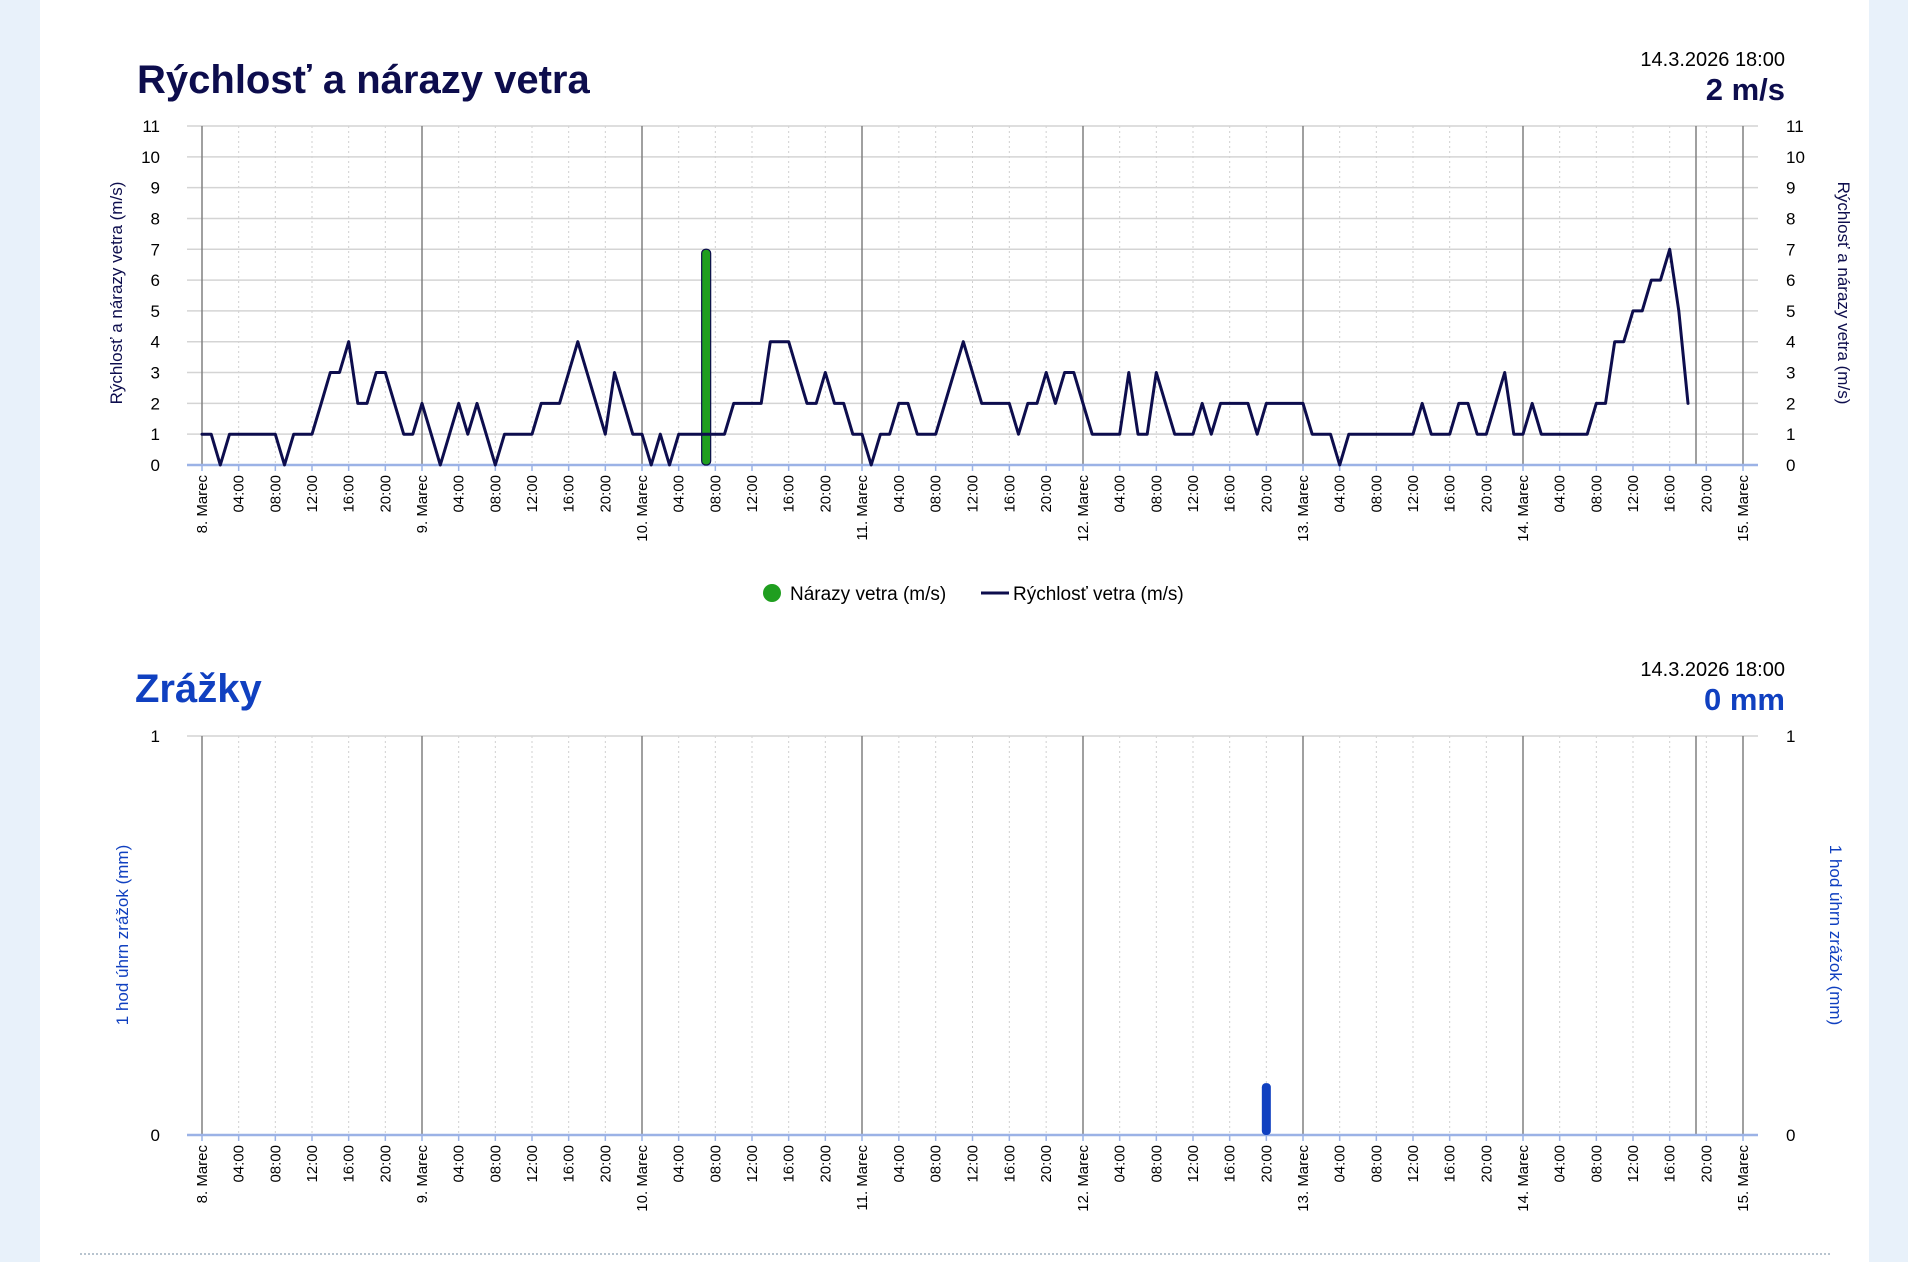  I want to click on legend: Nárazy vetra (m/s) Rýchlosť vetra (m/s), so click(973, 594).